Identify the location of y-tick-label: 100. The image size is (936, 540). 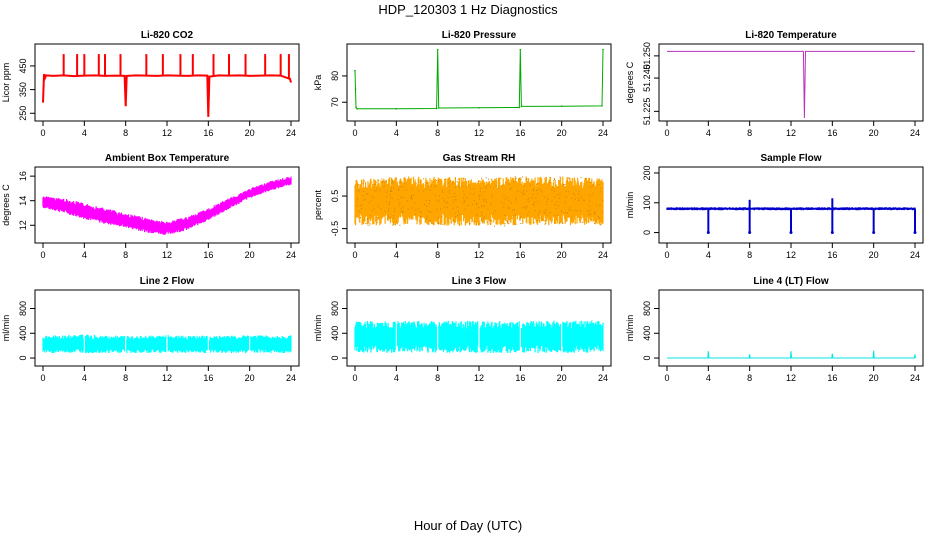
(647, 202).